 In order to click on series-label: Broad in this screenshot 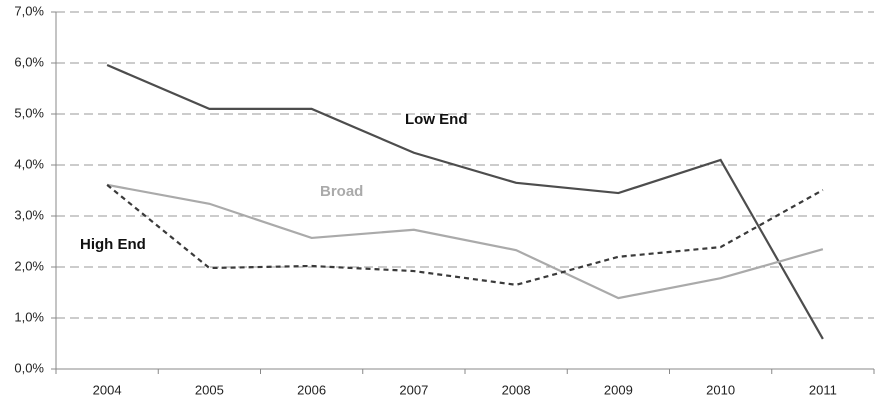, I will do `click(341, 191)`.